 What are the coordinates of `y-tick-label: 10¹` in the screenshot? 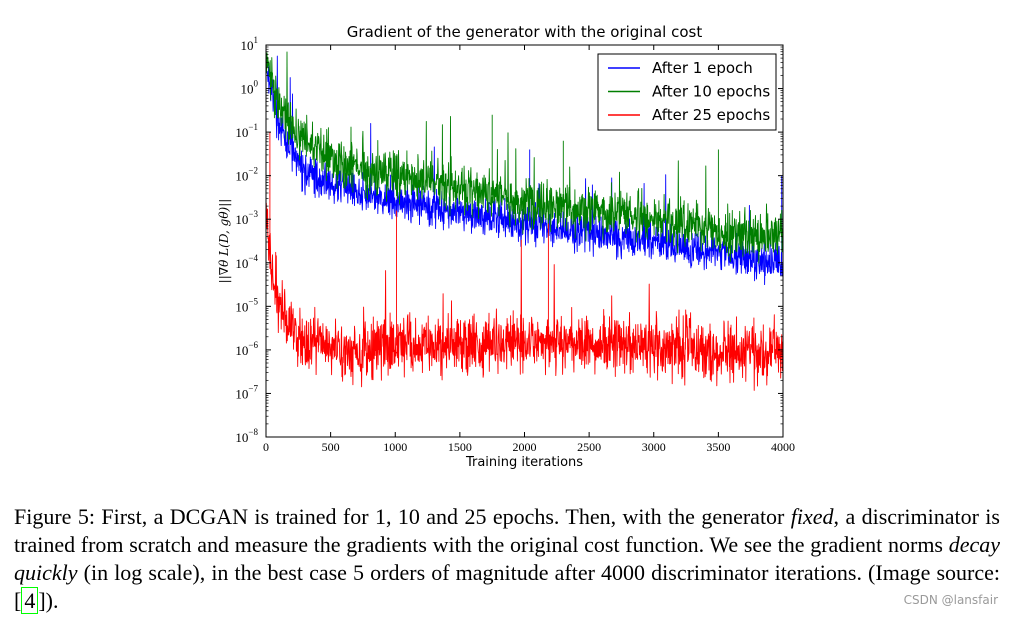 It's located at (250, 44).